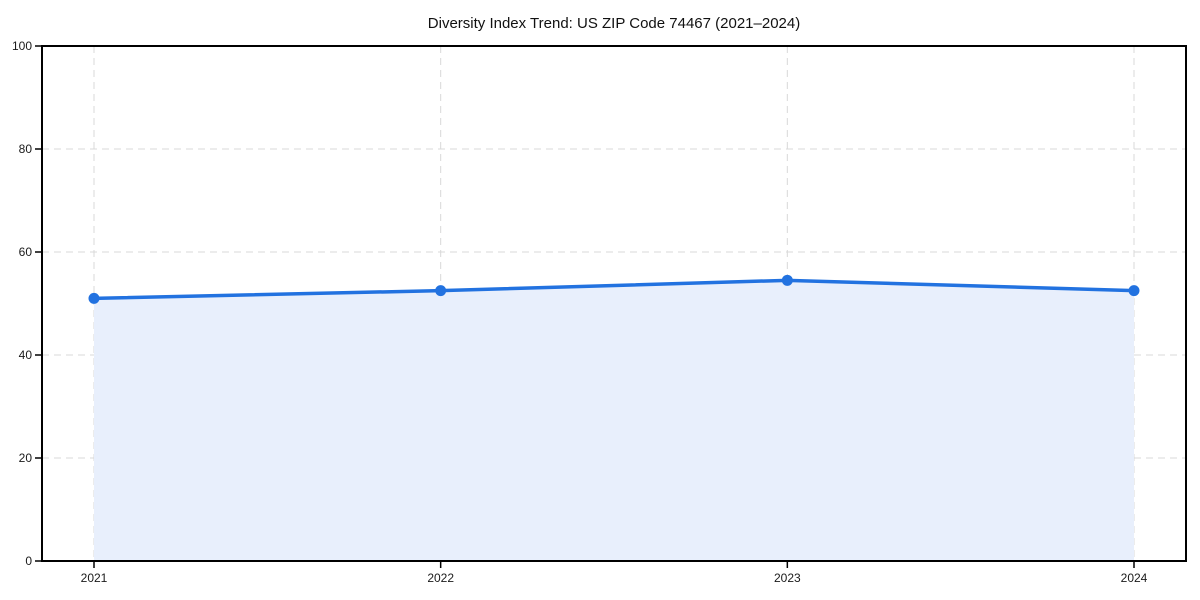 The width and height of the screenshot is (1200, 600). I want to click on y-tick-label-60: 60, so click(26, 252).